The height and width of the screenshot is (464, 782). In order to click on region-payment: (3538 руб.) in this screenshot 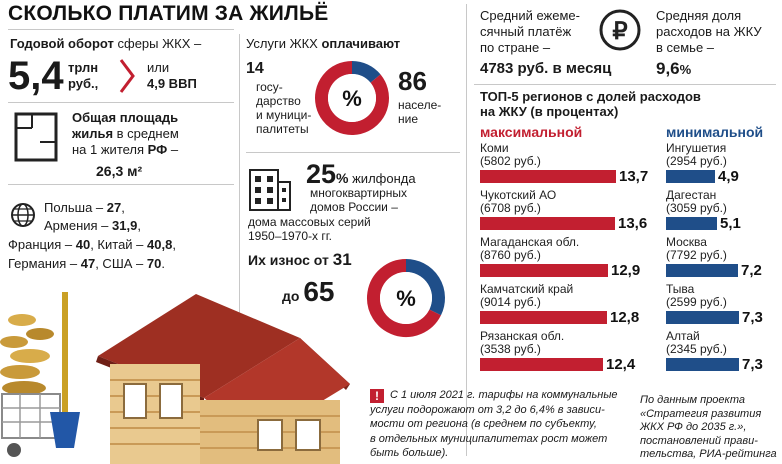, I will do `click(510, 349)`.